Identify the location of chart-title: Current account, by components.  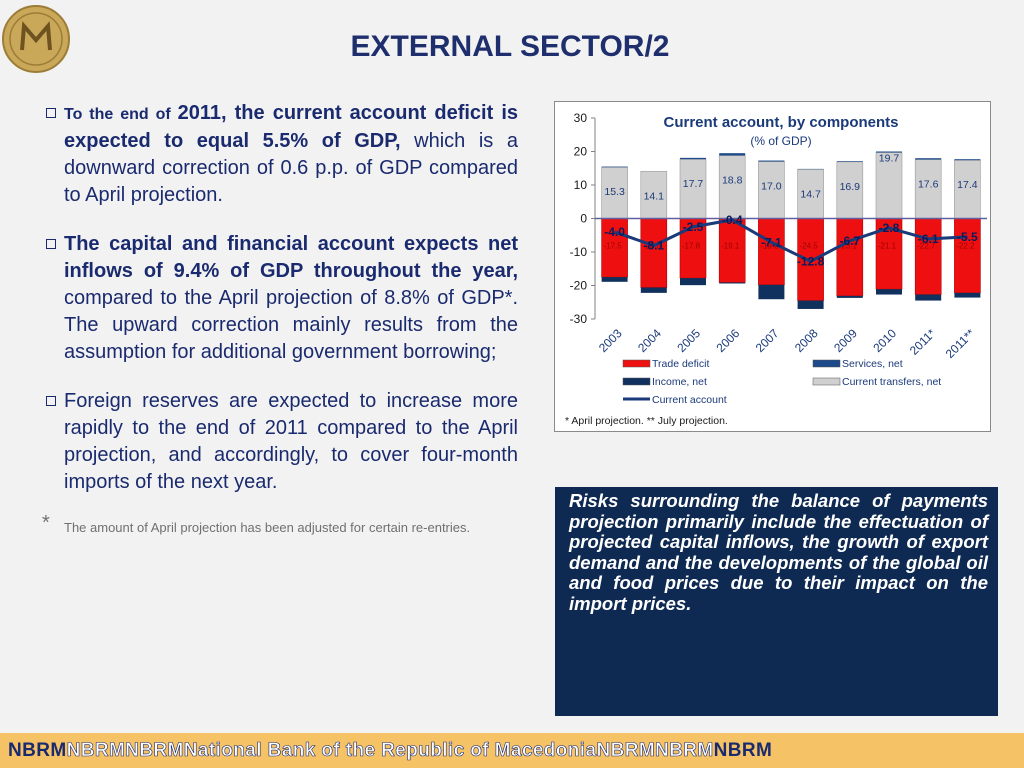
(780, 122).